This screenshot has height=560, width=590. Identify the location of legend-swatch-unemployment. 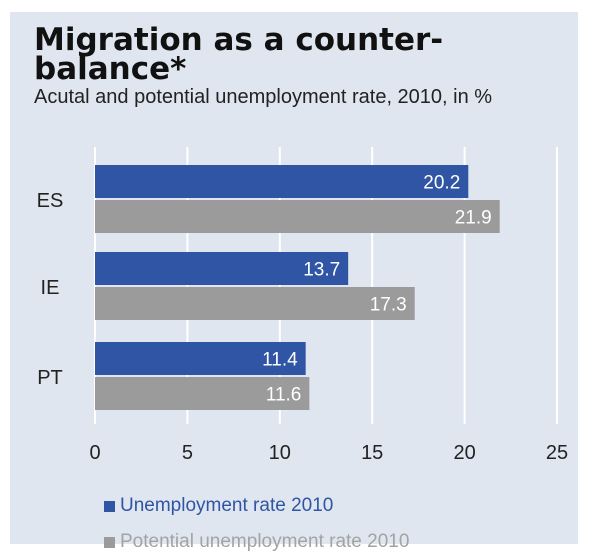
(109, 506).